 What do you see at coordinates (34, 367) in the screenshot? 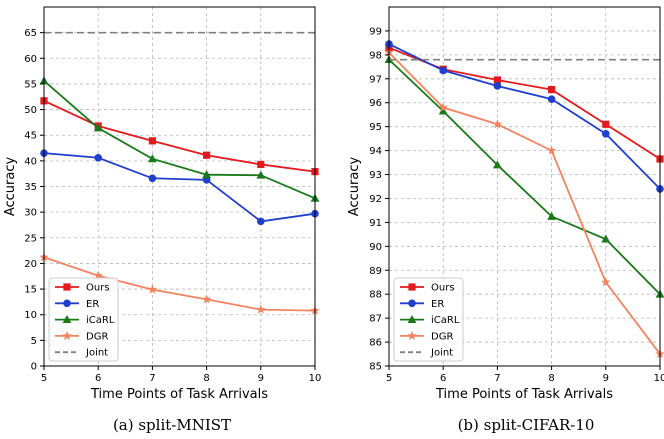
I see `y-tick-label: 0` at bounding box center [34, 367].